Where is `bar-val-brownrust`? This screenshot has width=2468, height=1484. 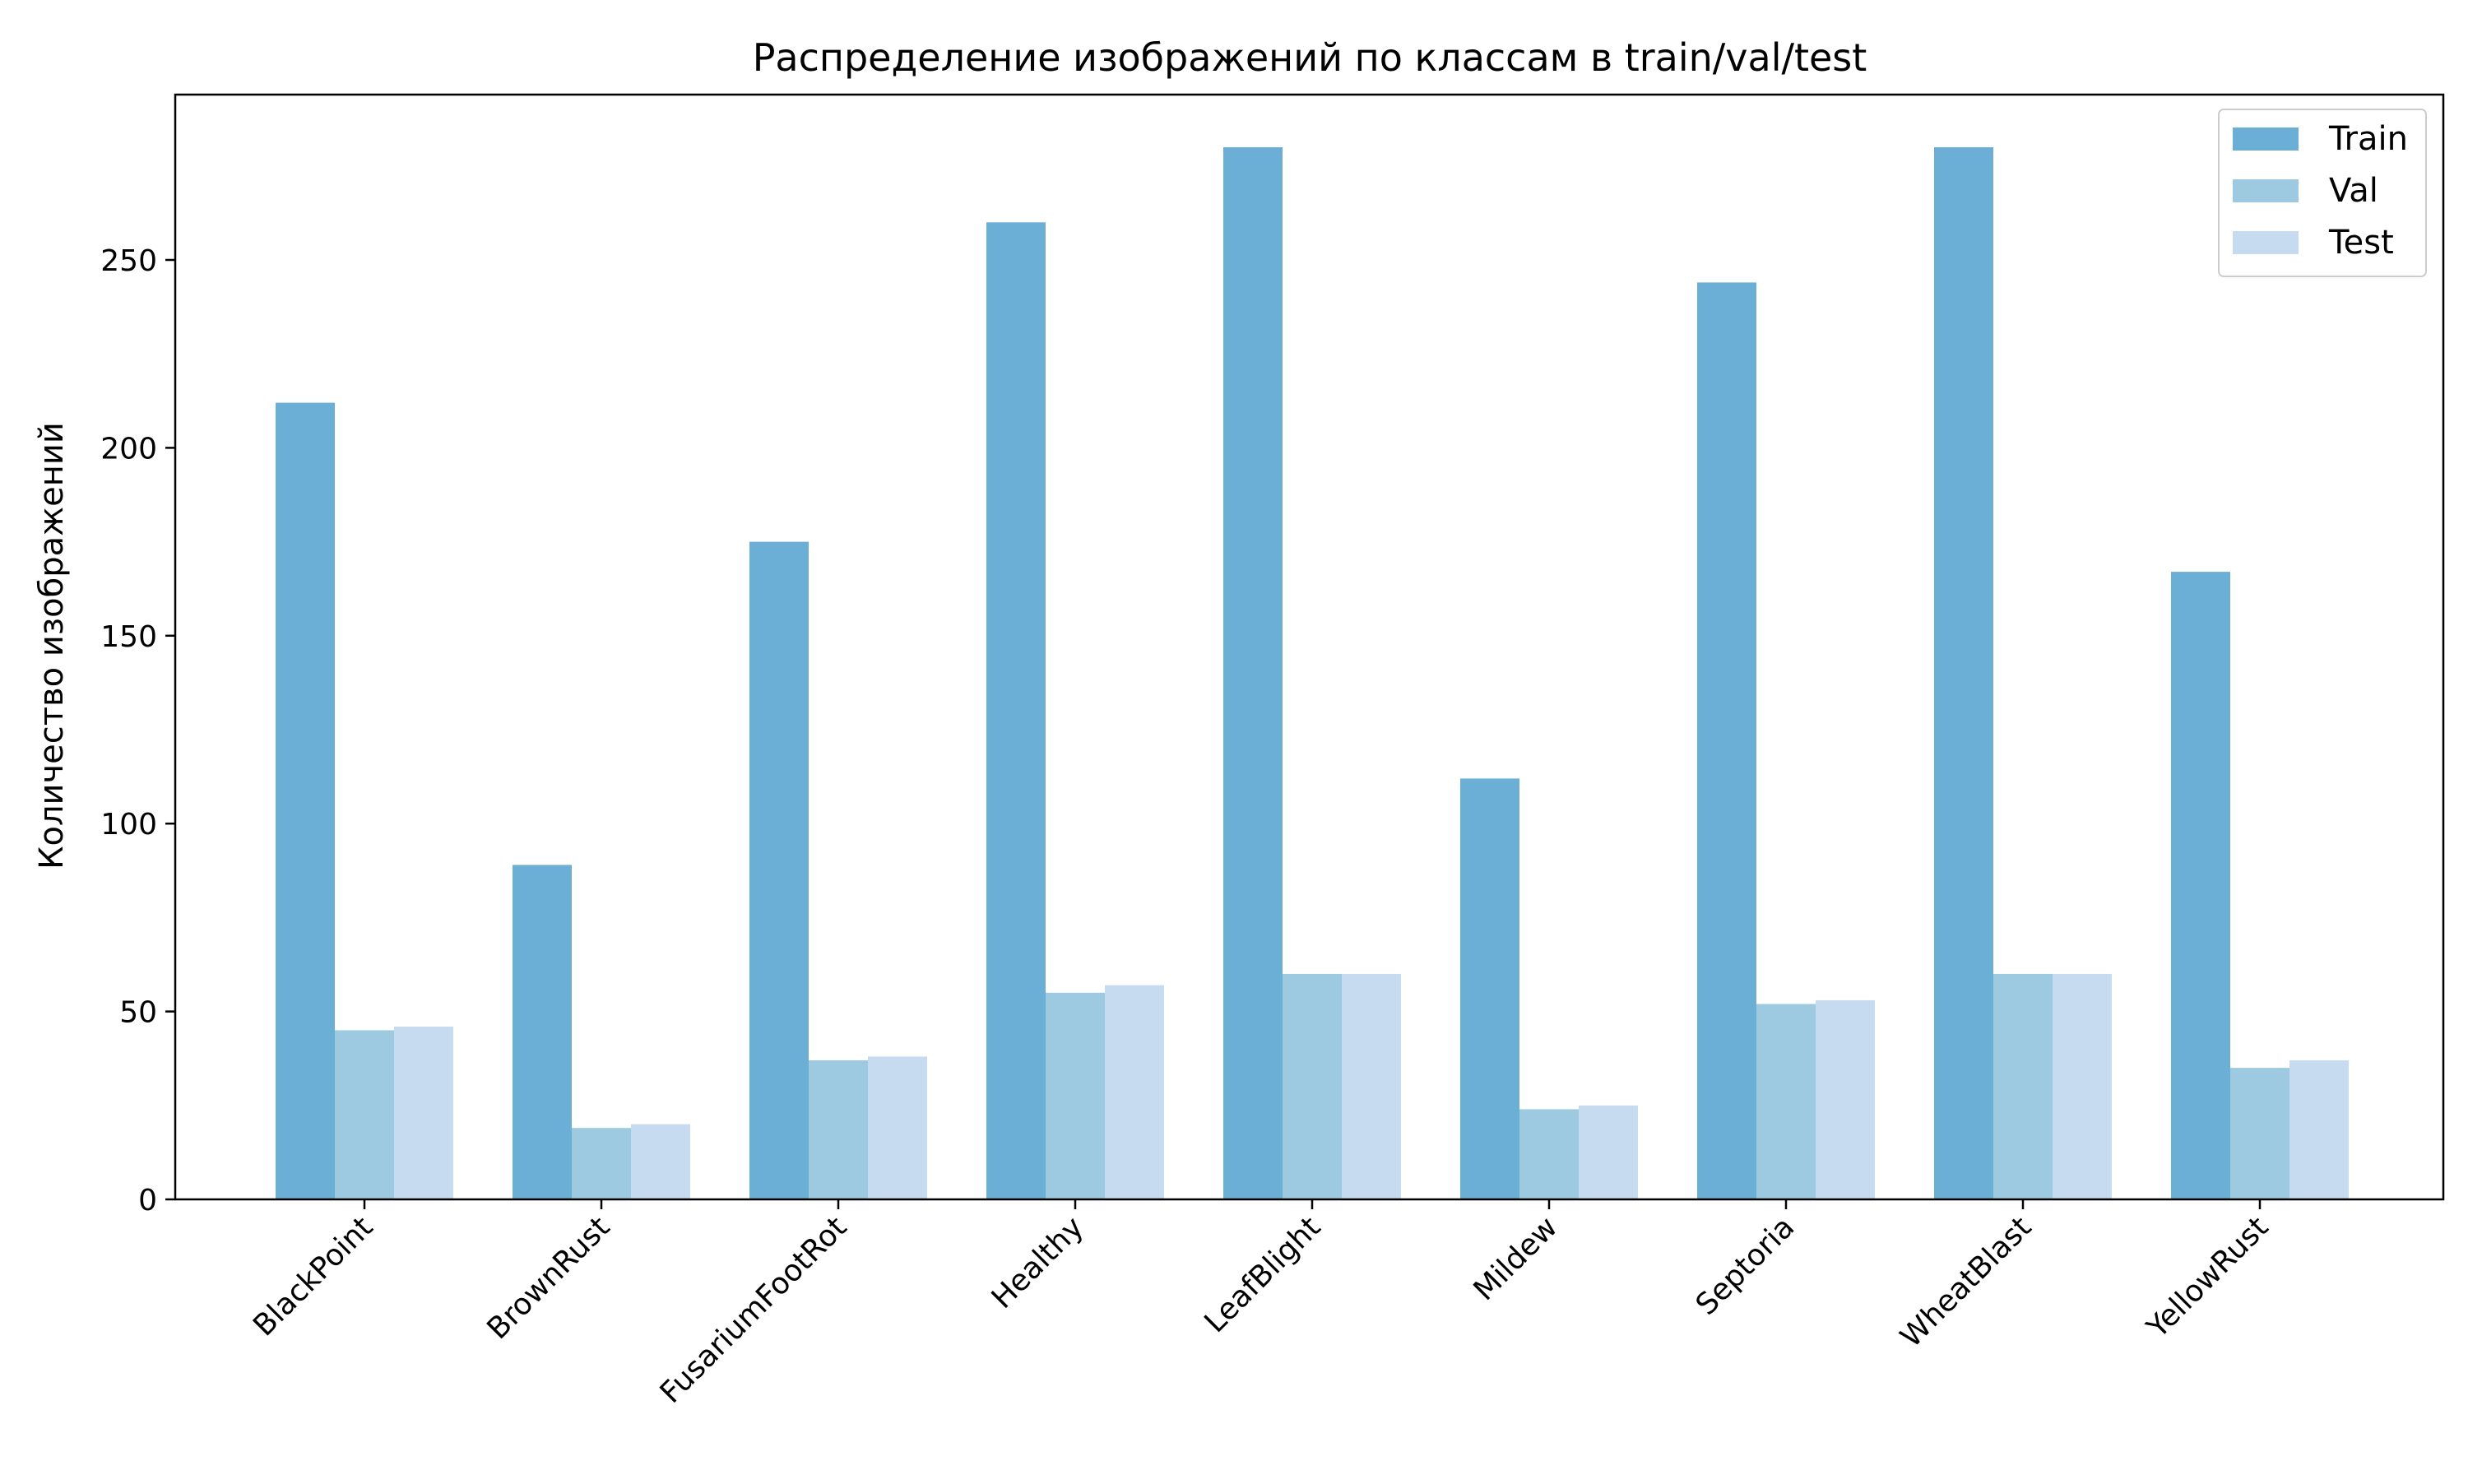
bar-val-brownrust is located at coordinates (601, 1163).